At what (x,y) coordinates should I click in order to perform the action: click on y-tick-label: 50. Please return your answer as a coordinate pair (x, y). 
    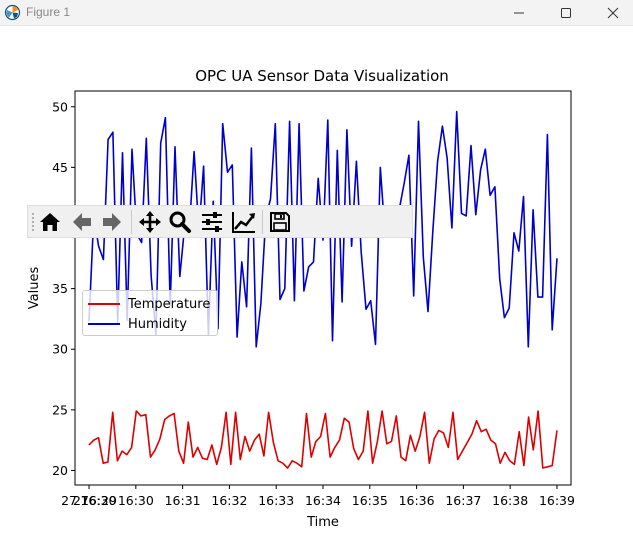
    Looking at the image, I should click on (60, 106).